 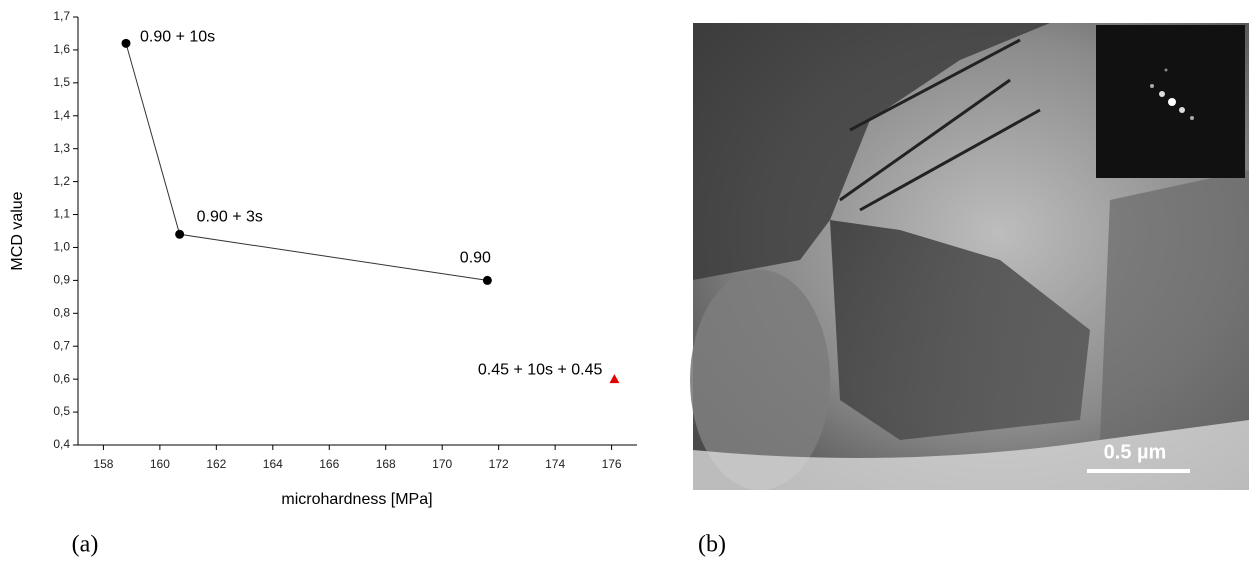 What do you see at coordinates (61, 378) in the screenshot?
I see `y-tick-label: 0,6` at bounding box center [61, 378].